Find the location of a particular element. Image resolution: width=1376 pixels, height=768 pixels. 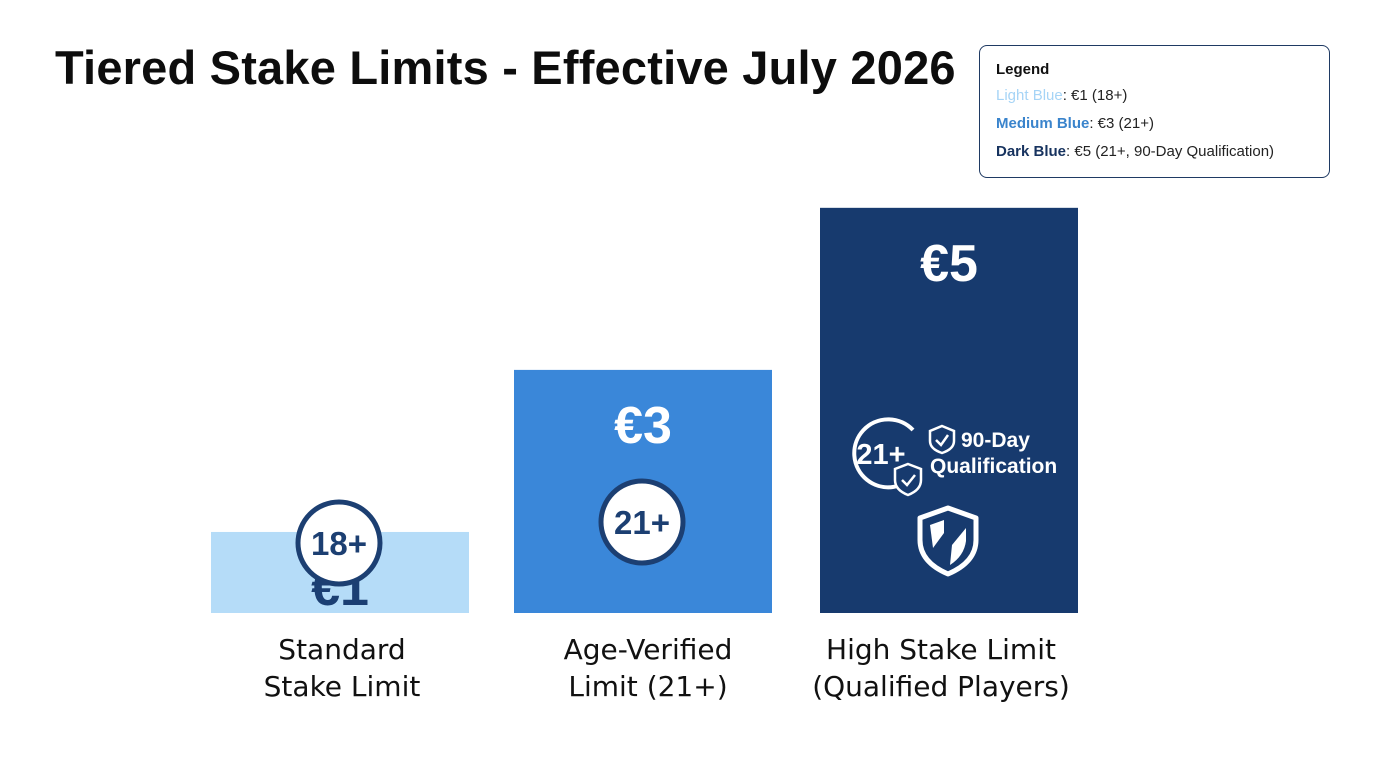

bar-high-stake is located at coordinates (949, 410).